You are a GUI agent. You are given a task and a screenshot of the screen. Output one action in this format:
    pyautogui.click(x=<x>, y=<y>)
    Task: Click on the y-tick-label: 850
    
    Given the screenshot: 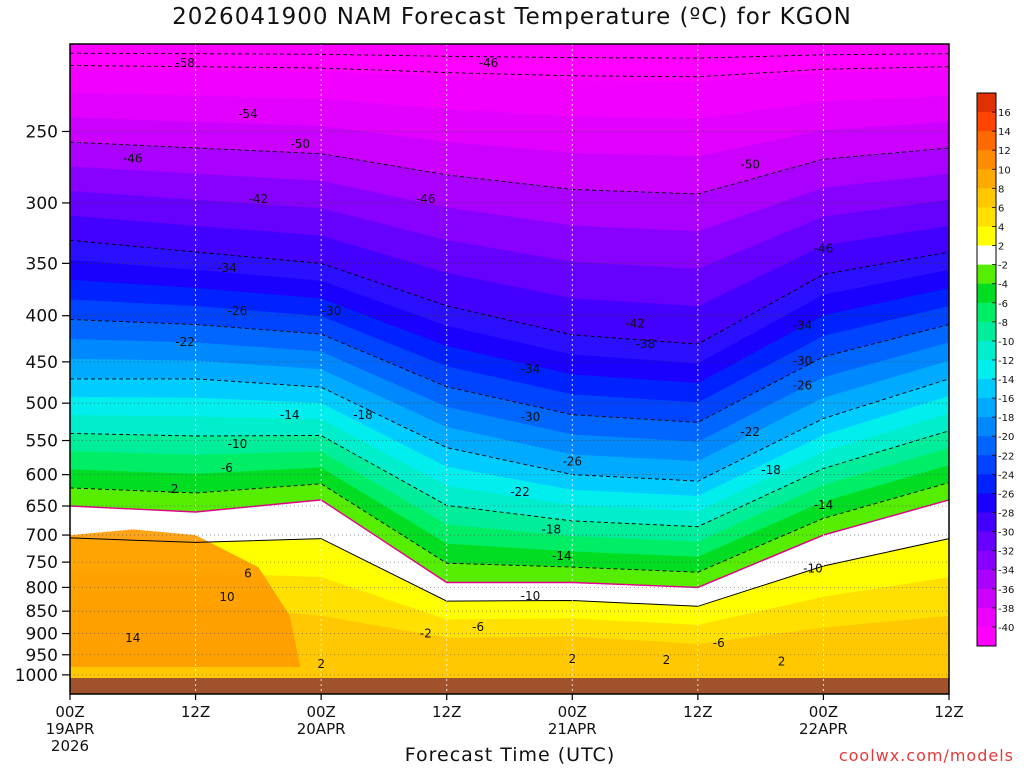 What is the action you would take?
    pyautogui.click(x=42, y=612)
    